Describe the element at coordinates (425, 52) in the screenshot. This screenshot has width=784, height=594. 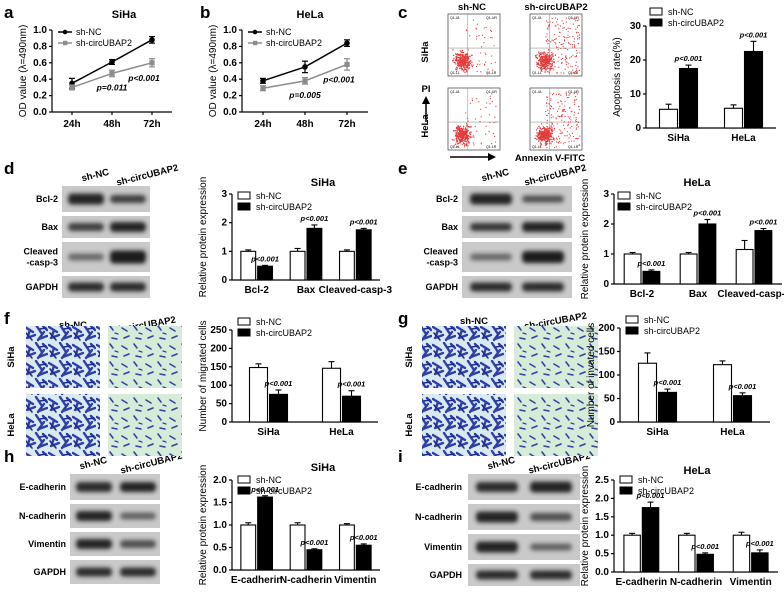
I see `flow-row-label-siha: SiHa` at that location.